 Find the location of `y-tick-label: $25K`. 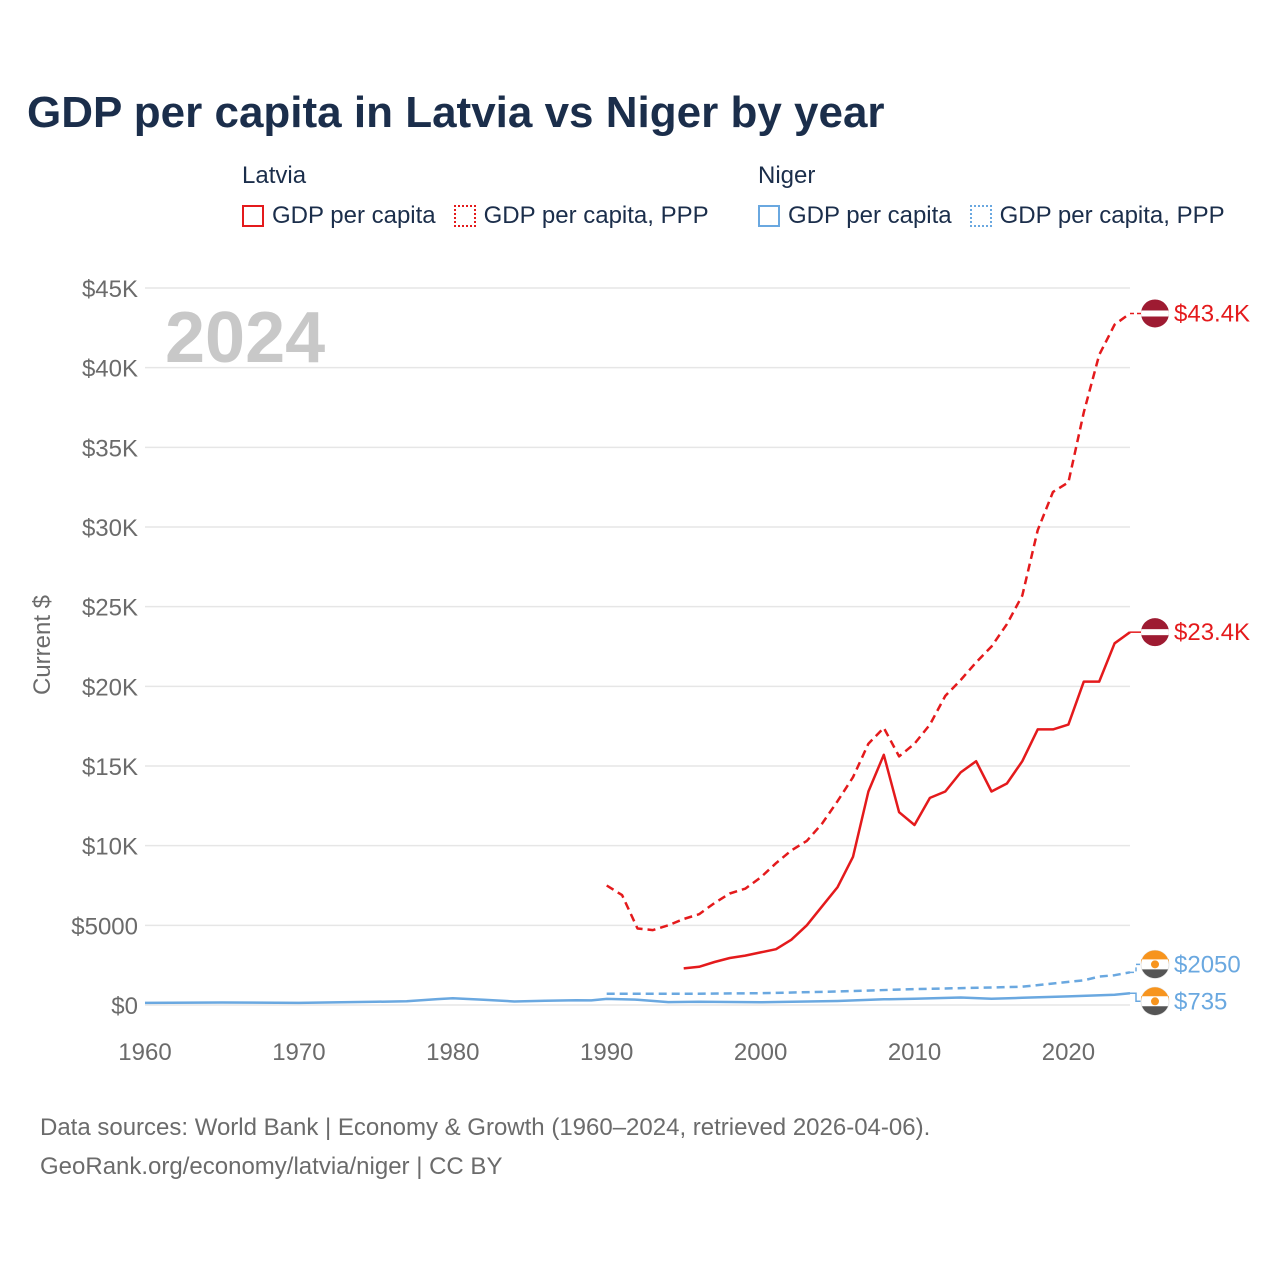

y-tick-label: $25K is located at coordinates (110, 608).